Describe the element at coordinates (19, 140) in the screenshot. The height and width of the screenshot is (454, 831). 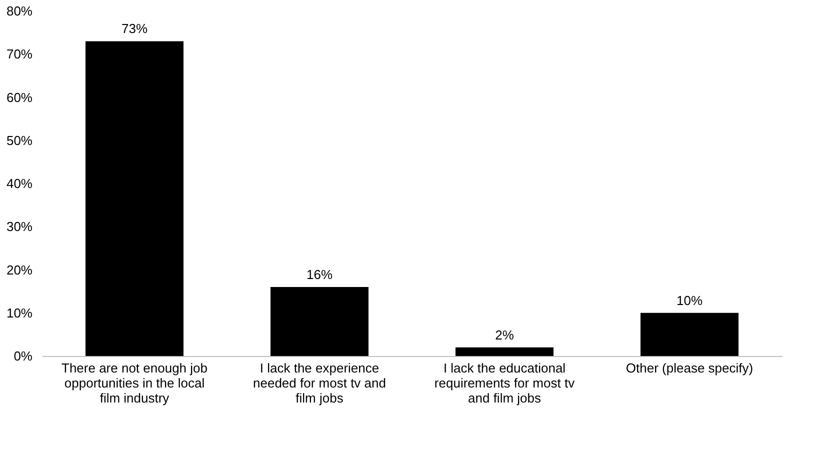
I see `y-tick-label: 50%` at that location.